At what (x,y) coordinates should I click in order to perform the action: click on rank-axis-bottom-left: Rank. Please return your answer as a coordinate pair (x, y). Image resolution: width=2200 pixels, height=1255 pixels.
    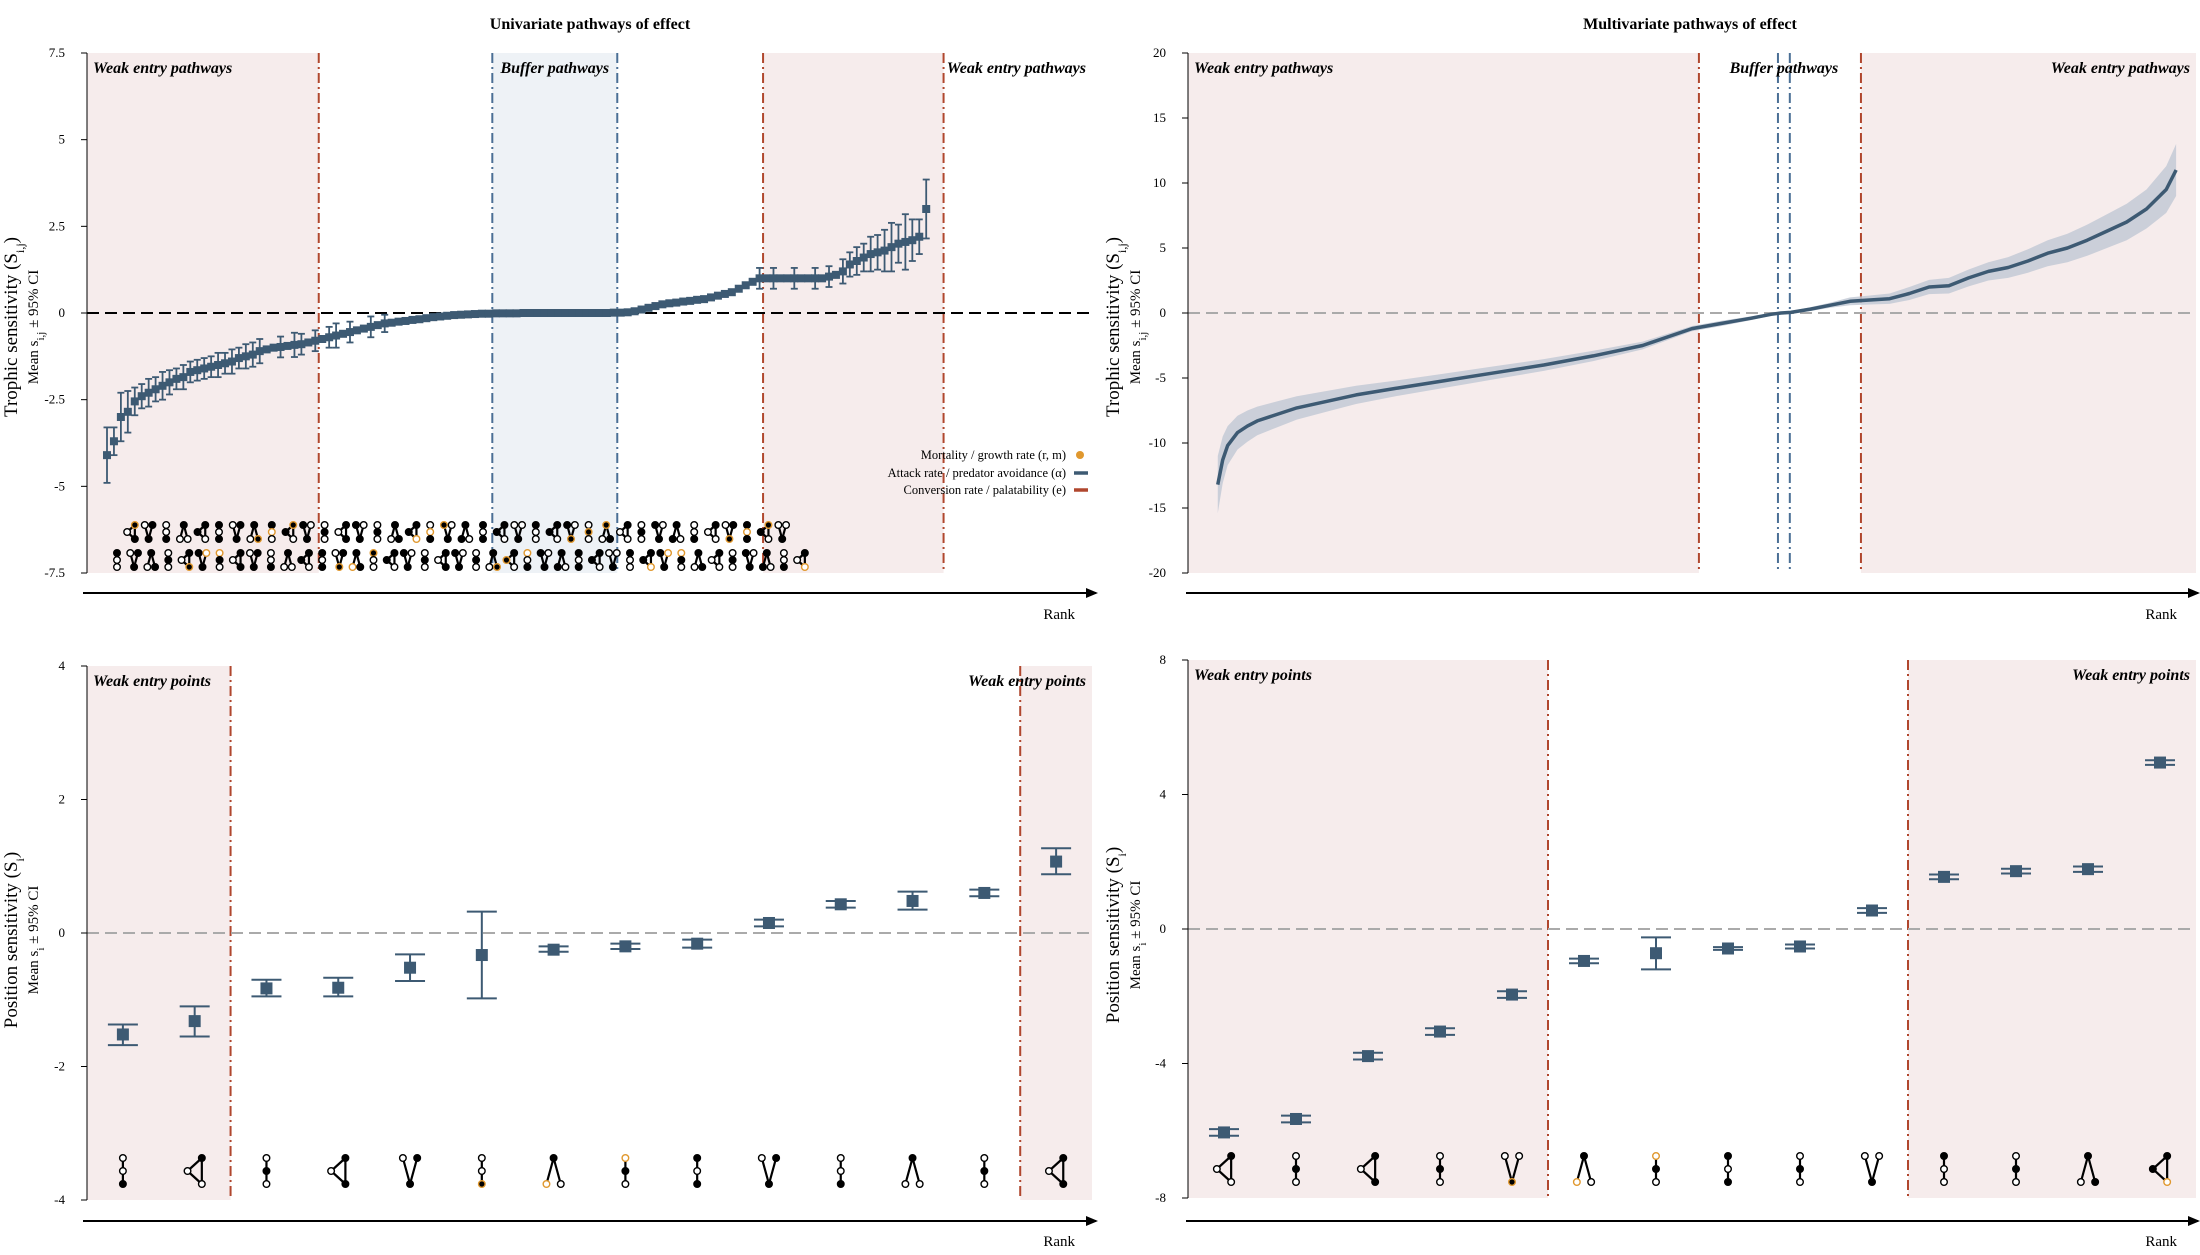
    Looking at the image, I should click on (590, 1233).